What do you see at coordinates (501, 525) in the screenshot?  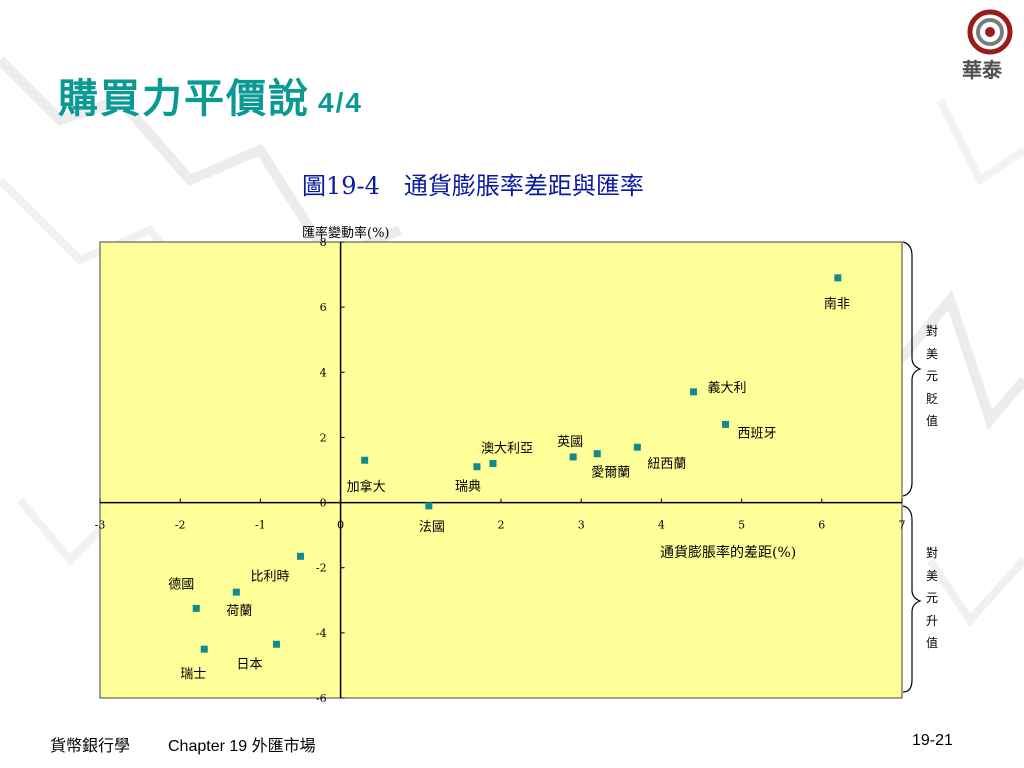 I see `x-tick-label: 2` at bounding box center [501, 525].